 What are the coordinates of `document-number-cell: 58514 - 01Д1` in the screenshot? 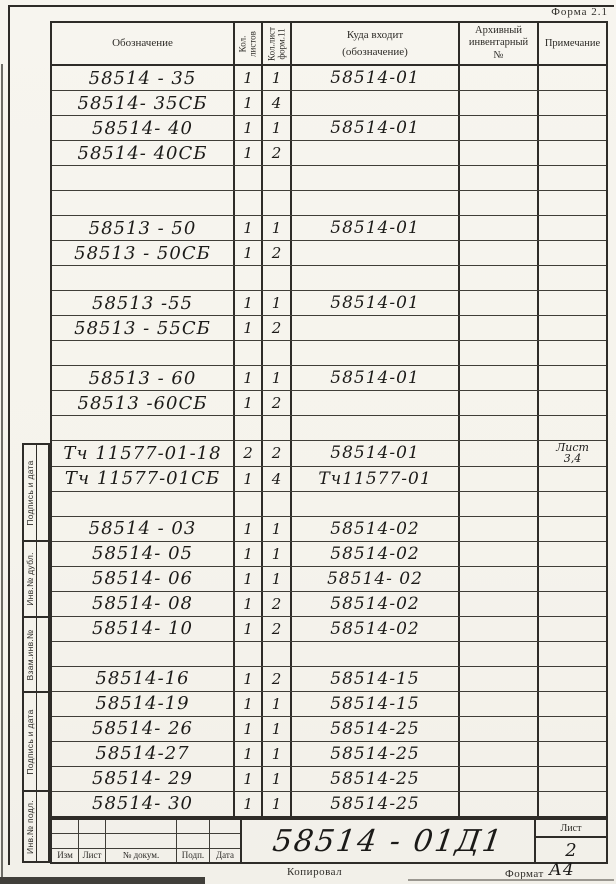 It's located at (388, 841).